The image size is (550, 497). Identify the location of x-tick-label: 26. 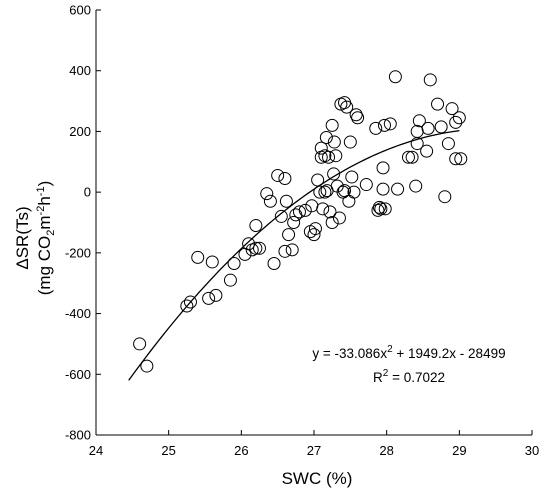
(241, 450).